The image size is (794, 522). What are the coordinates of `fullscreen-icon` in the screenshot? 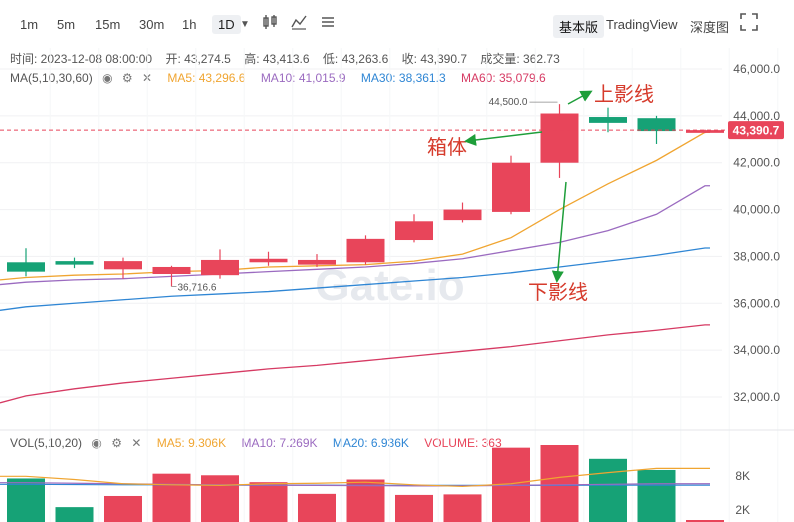 It's located at (749, 24).